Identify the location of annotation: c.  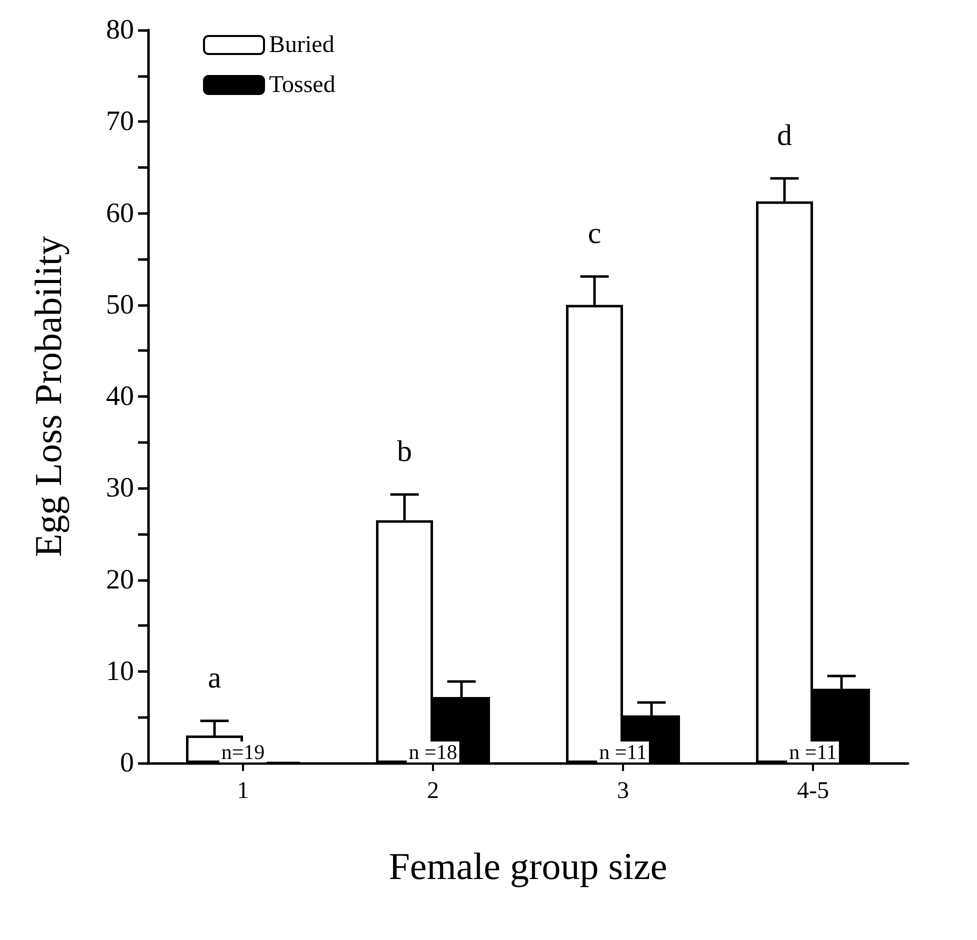
(595, 233).